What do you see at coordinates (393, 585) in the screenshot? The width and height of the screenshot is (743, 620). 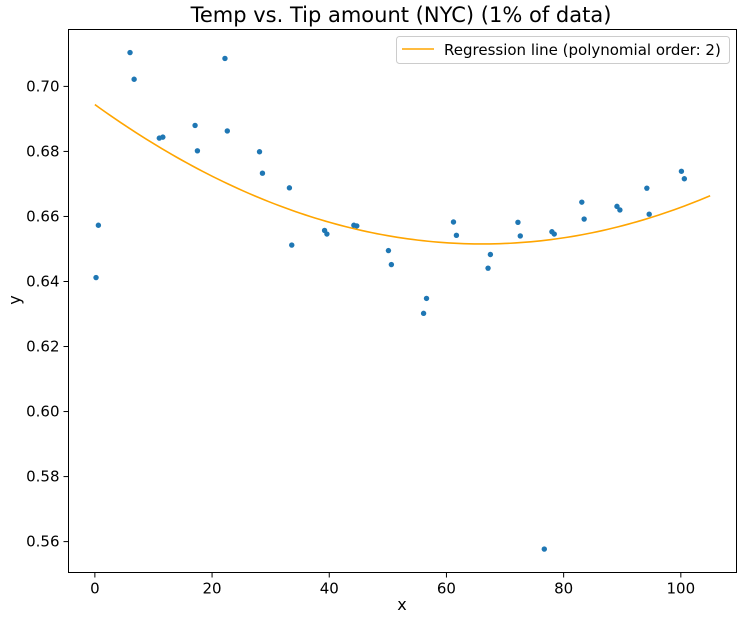 I see `x-axis: 0 20 40 60 80 100` at bounding box center [393, 585].